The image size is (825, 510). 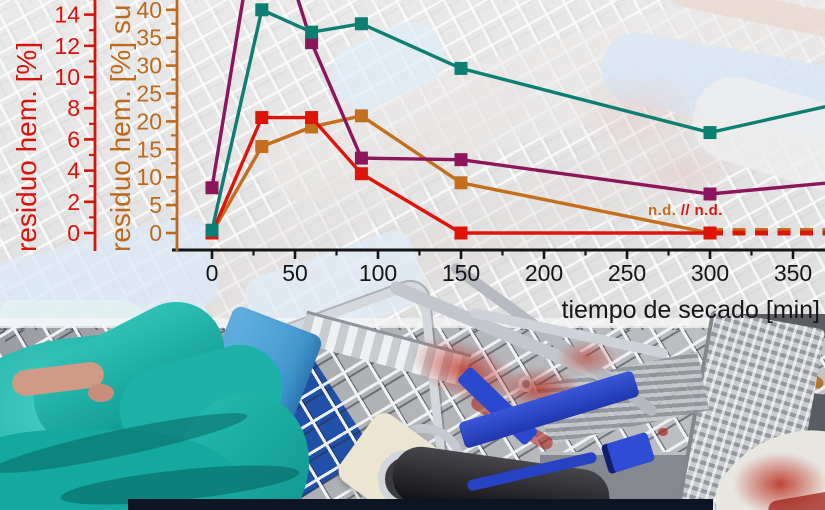 What do you see at coordinates (544, 273) in the screenshot?
I see `x-tick-label: 200` at bounding box center [544, 273].